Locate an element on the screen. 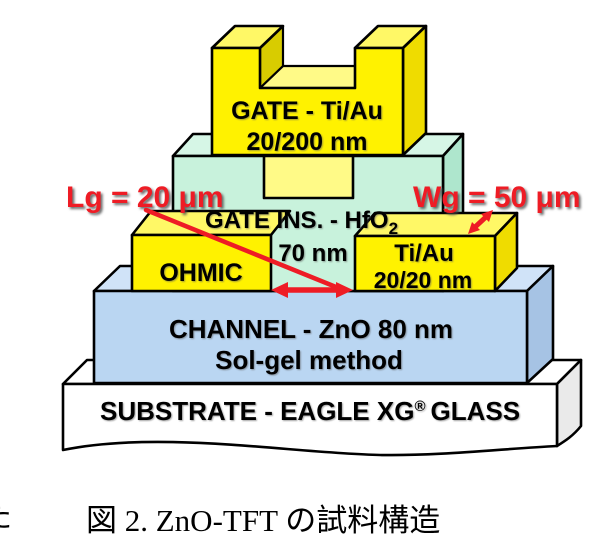 The image size is (610, 560). channel-label-line1: CHANNEL - ZnO 80 nm is located at coordinates (311, 329).